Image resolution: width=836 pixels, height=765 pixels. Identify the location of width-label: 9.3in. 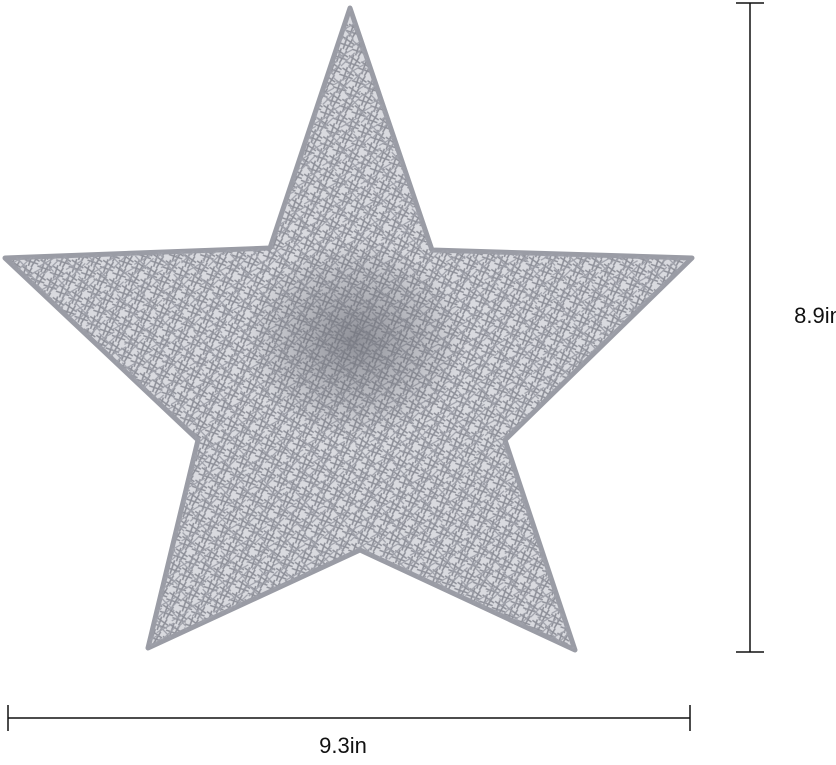
(343, 745).